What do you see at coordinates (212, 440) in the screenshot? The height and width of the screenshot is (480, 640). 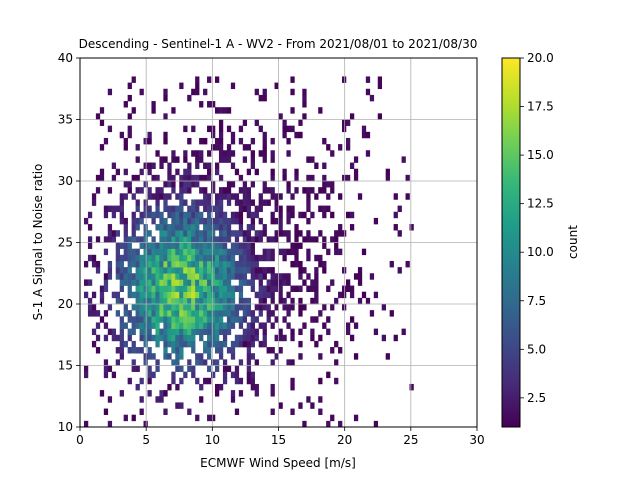 I see `x-tick-label: 10` at bounding box center [212, 440].